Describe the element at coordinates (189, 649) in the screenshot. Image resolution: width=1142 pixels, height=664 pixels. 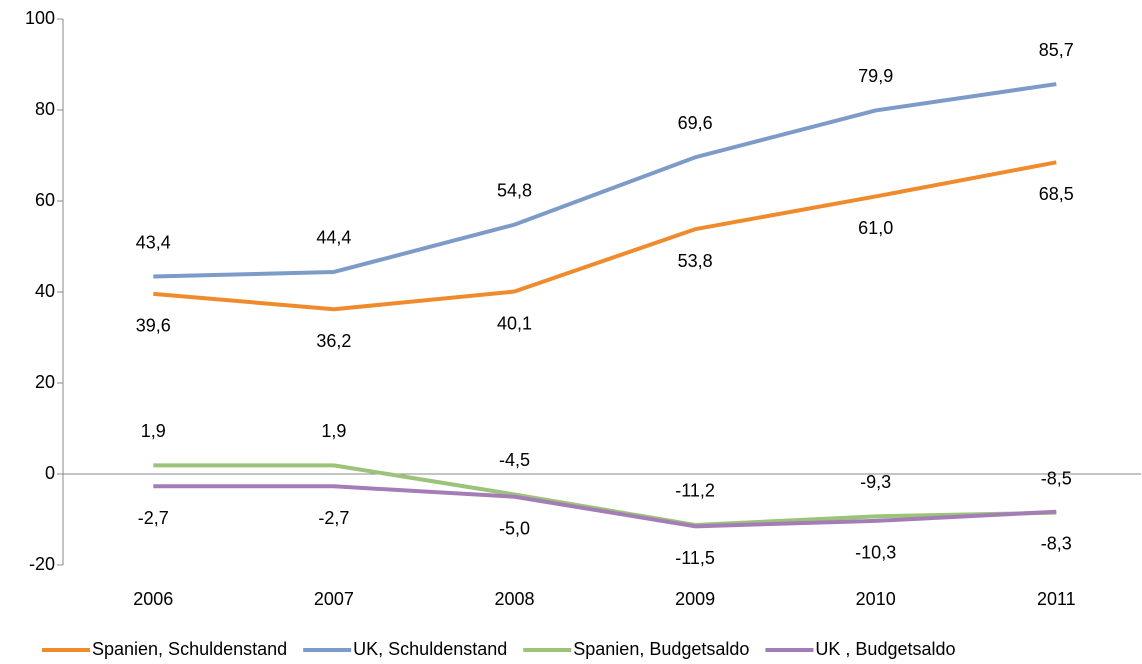
I see `legend-label: Spanien, Schuldenstand` at that location.